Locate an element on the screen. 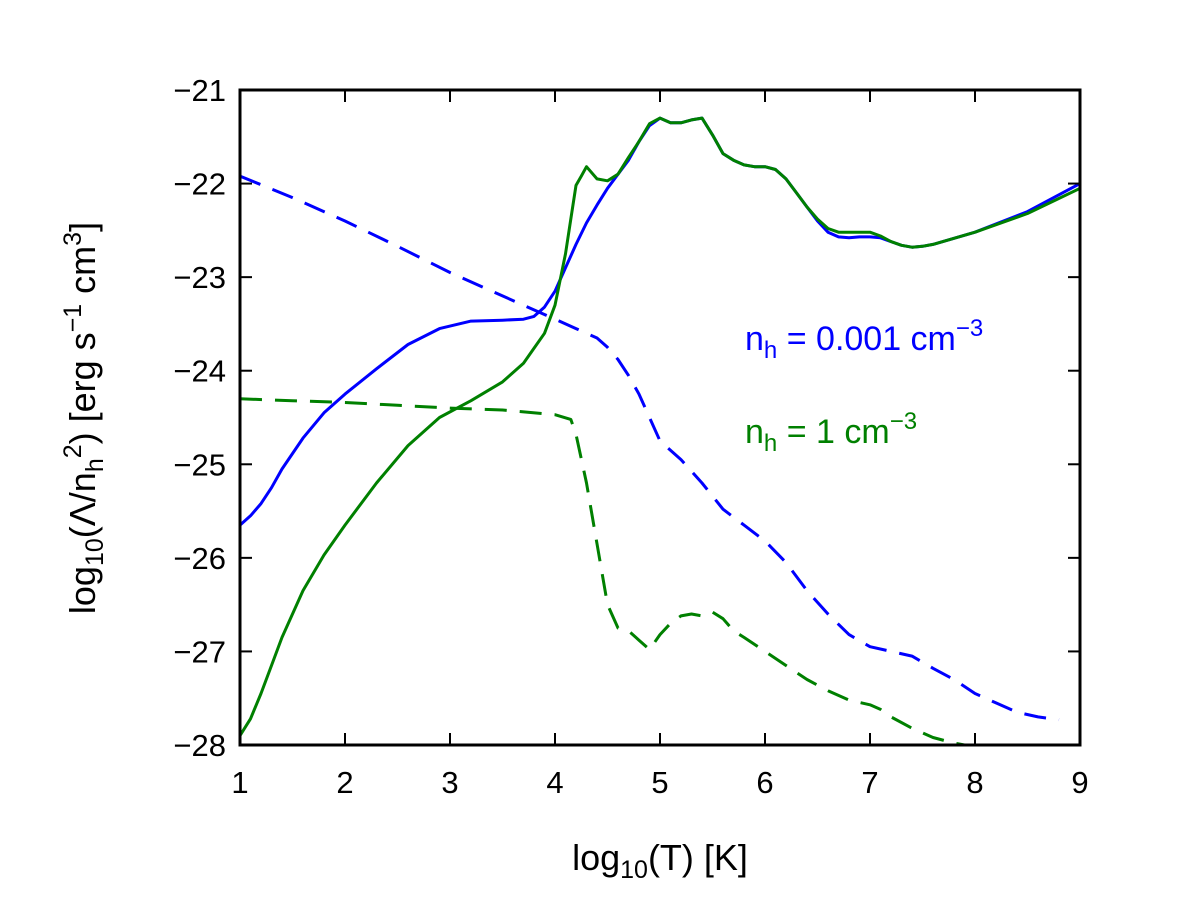 The image size is (1200, 900). y-tick-label: −23 is located at coordinates (199, 277).